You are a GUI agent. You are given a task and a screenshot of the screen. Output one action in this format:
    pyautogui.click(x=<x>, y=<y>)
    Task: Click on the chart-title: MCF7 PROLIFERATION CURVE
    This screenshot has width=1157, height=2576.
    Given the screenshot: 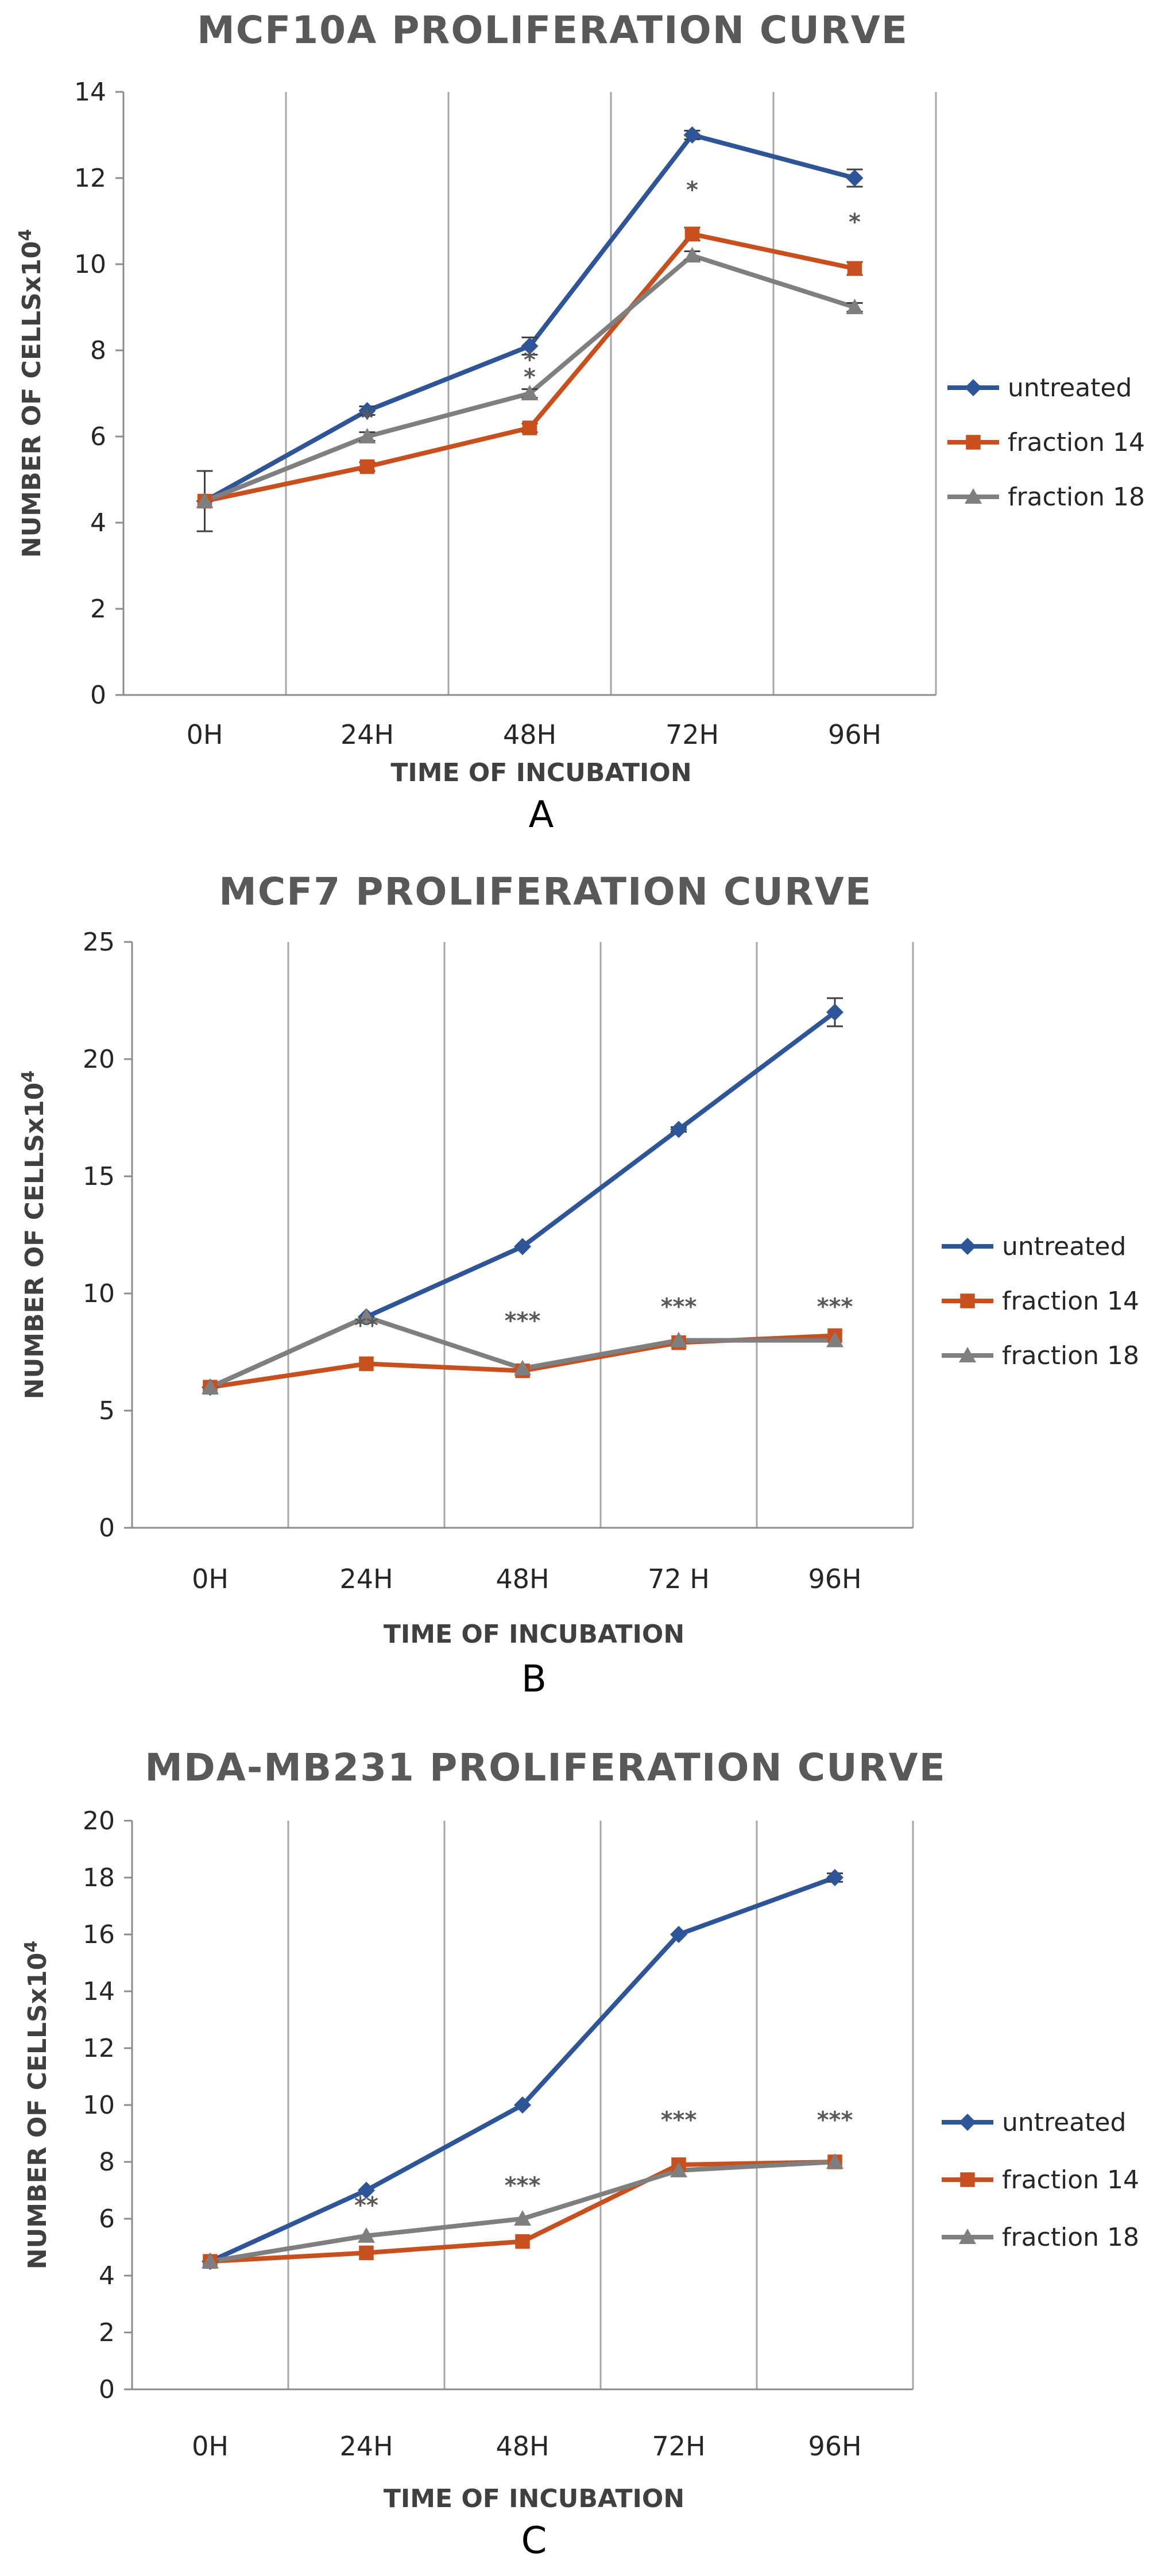 What is the action you would take?
    pyautogui.click(x=545, y=892)
    